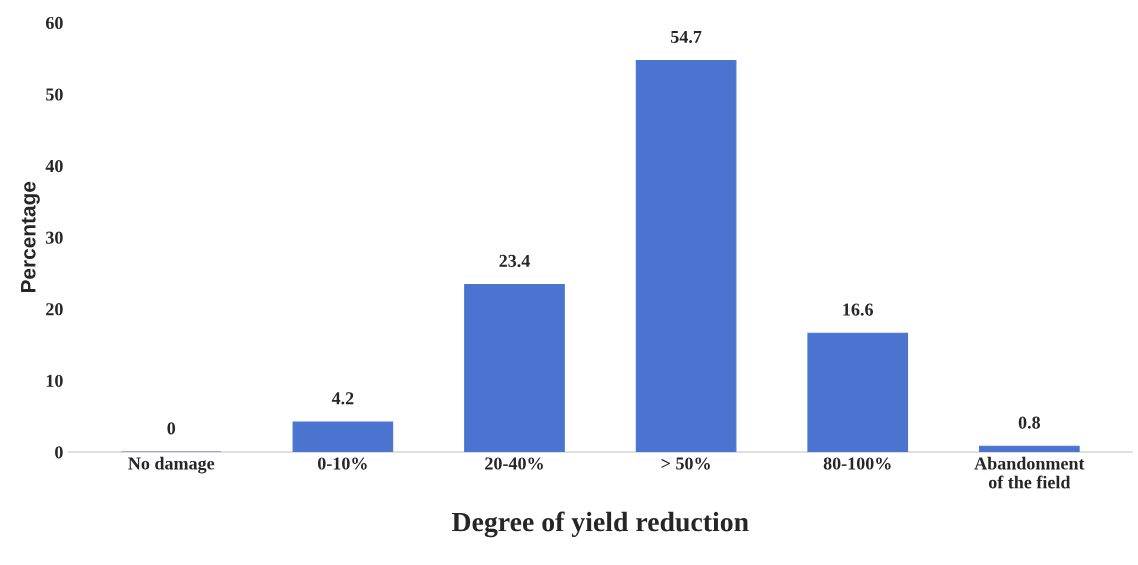  Describe the element at coordinates (857, 463) in the screenshot. I see `x-tick-label: 80-100%` at that location.